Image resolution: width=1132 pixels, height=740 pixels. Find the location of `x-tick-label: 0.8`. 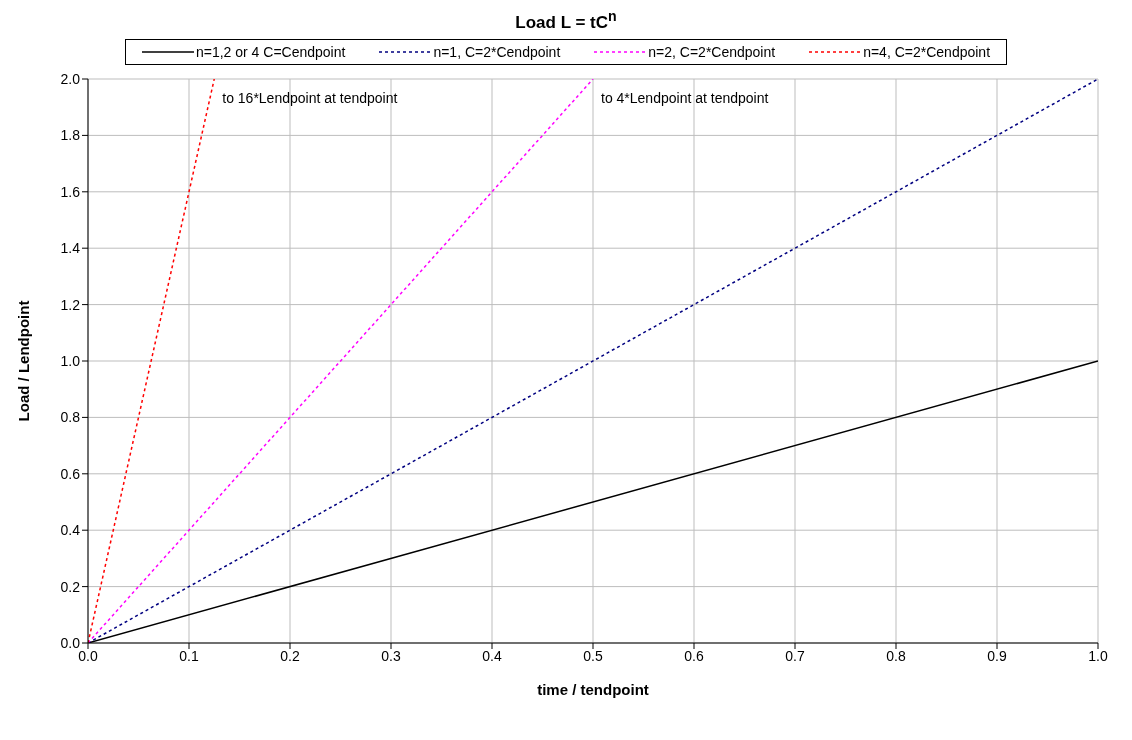

x-tick-label: 0.8 is located at coordinates (896, 655).